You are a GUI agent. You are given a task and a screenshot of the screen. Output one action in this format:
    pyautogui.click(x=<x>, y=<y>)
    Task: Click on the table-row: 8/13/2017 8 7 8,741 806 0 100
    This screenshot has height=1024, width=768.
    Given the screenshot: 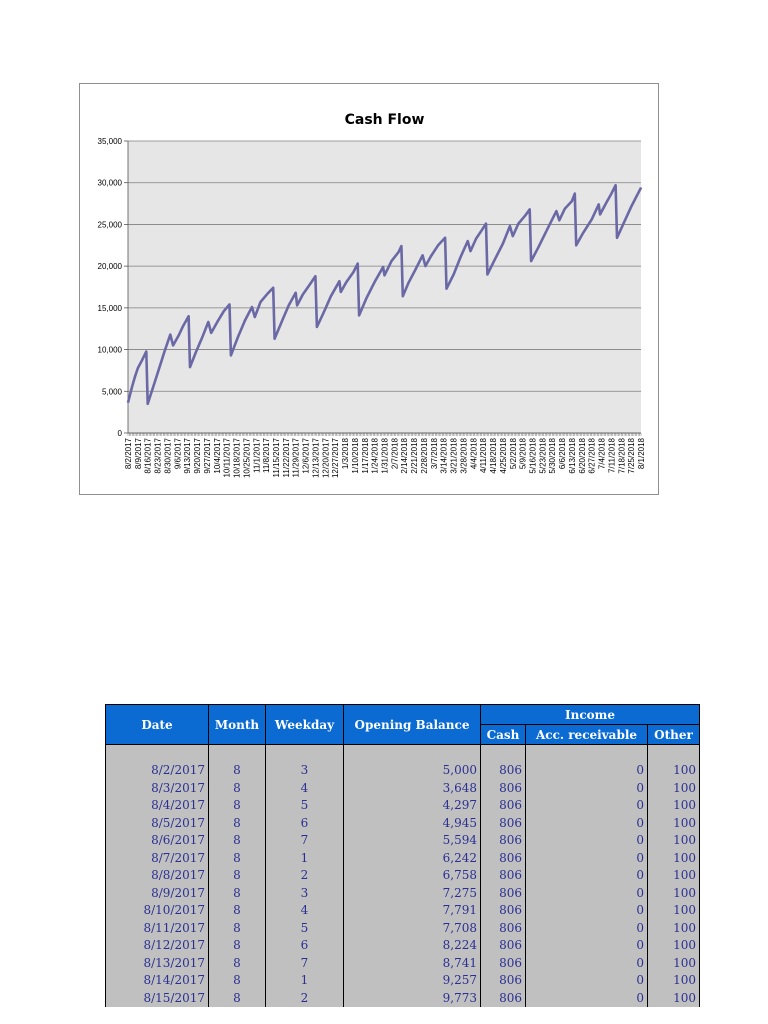 What is the action you would take?
    pyautogui.click(x=403, y=963)
    